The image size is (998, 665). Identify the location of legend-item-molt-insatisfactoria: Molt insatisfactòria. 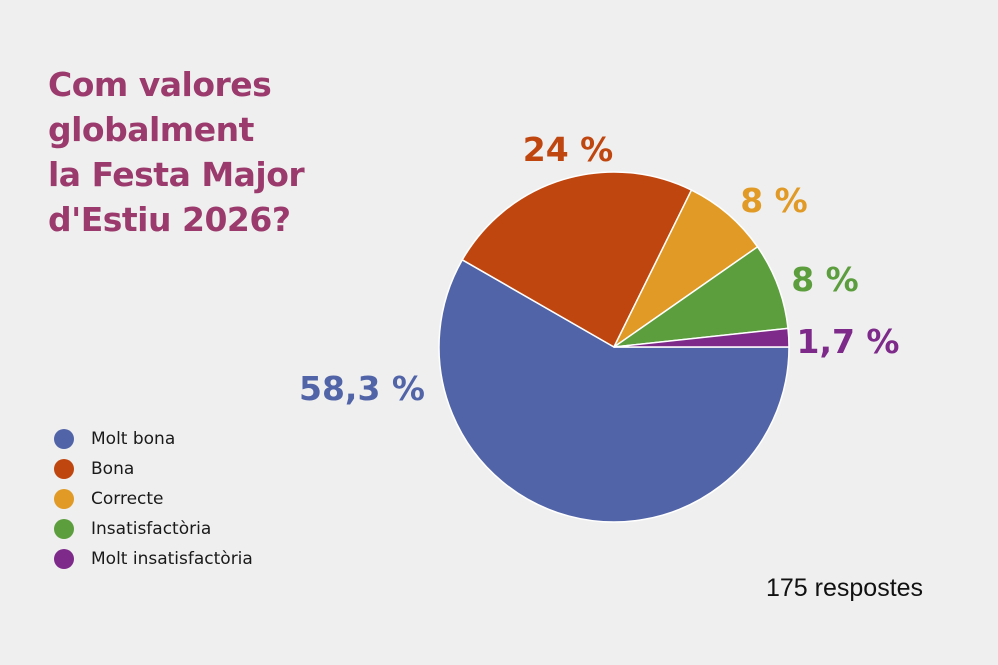
(153, 559).